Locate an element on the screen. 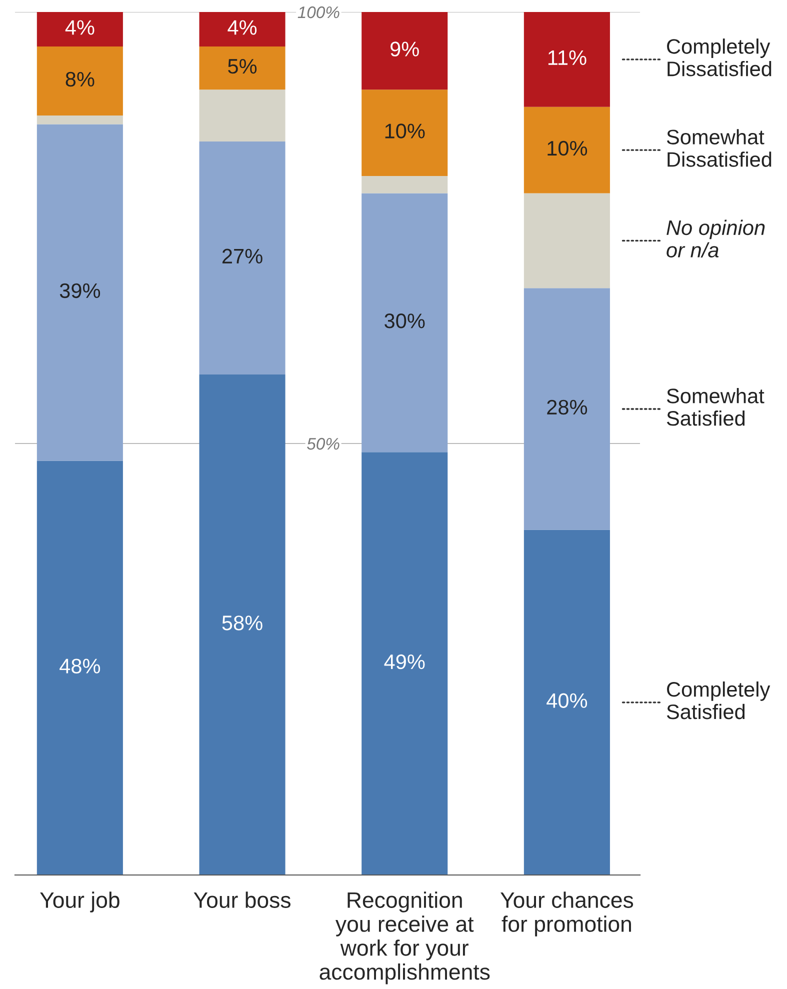 This screenshot has width=787, height=989. y-tick-label: 50% is located at coordinates (323, 444).